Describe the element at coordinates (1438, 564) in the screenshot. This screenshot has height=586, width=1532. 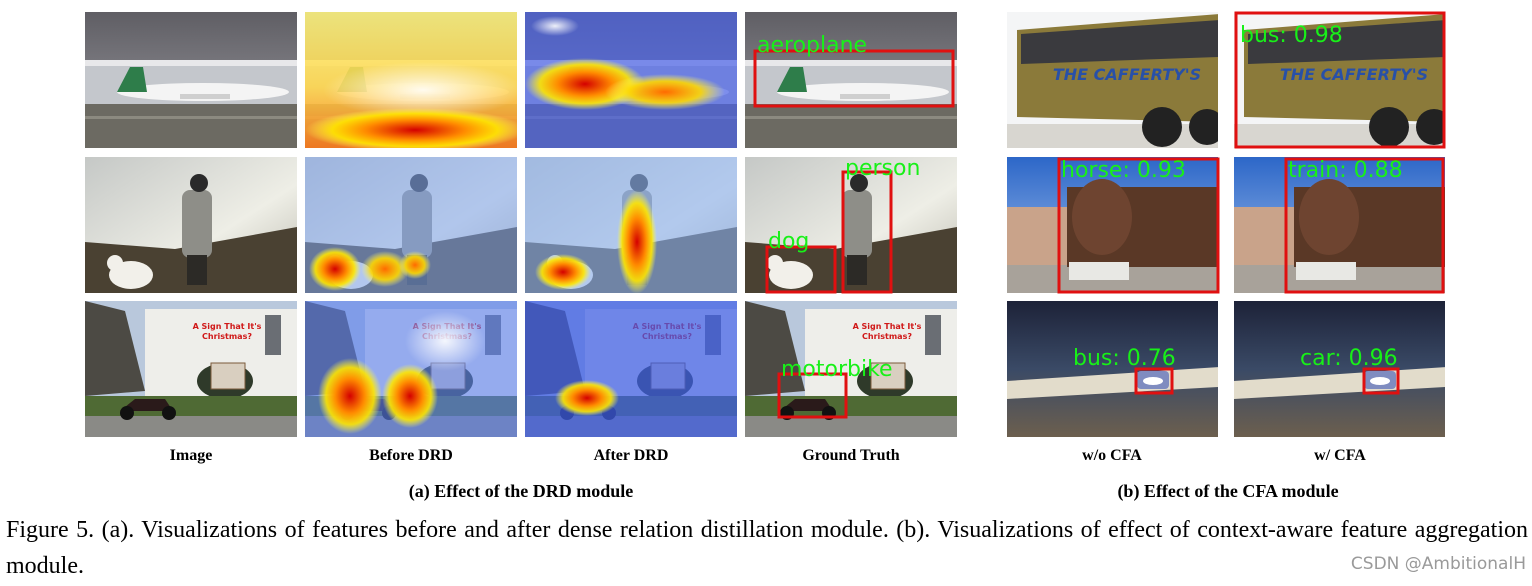
I see `watermark: CSDN @AmbitionalH` at that location.